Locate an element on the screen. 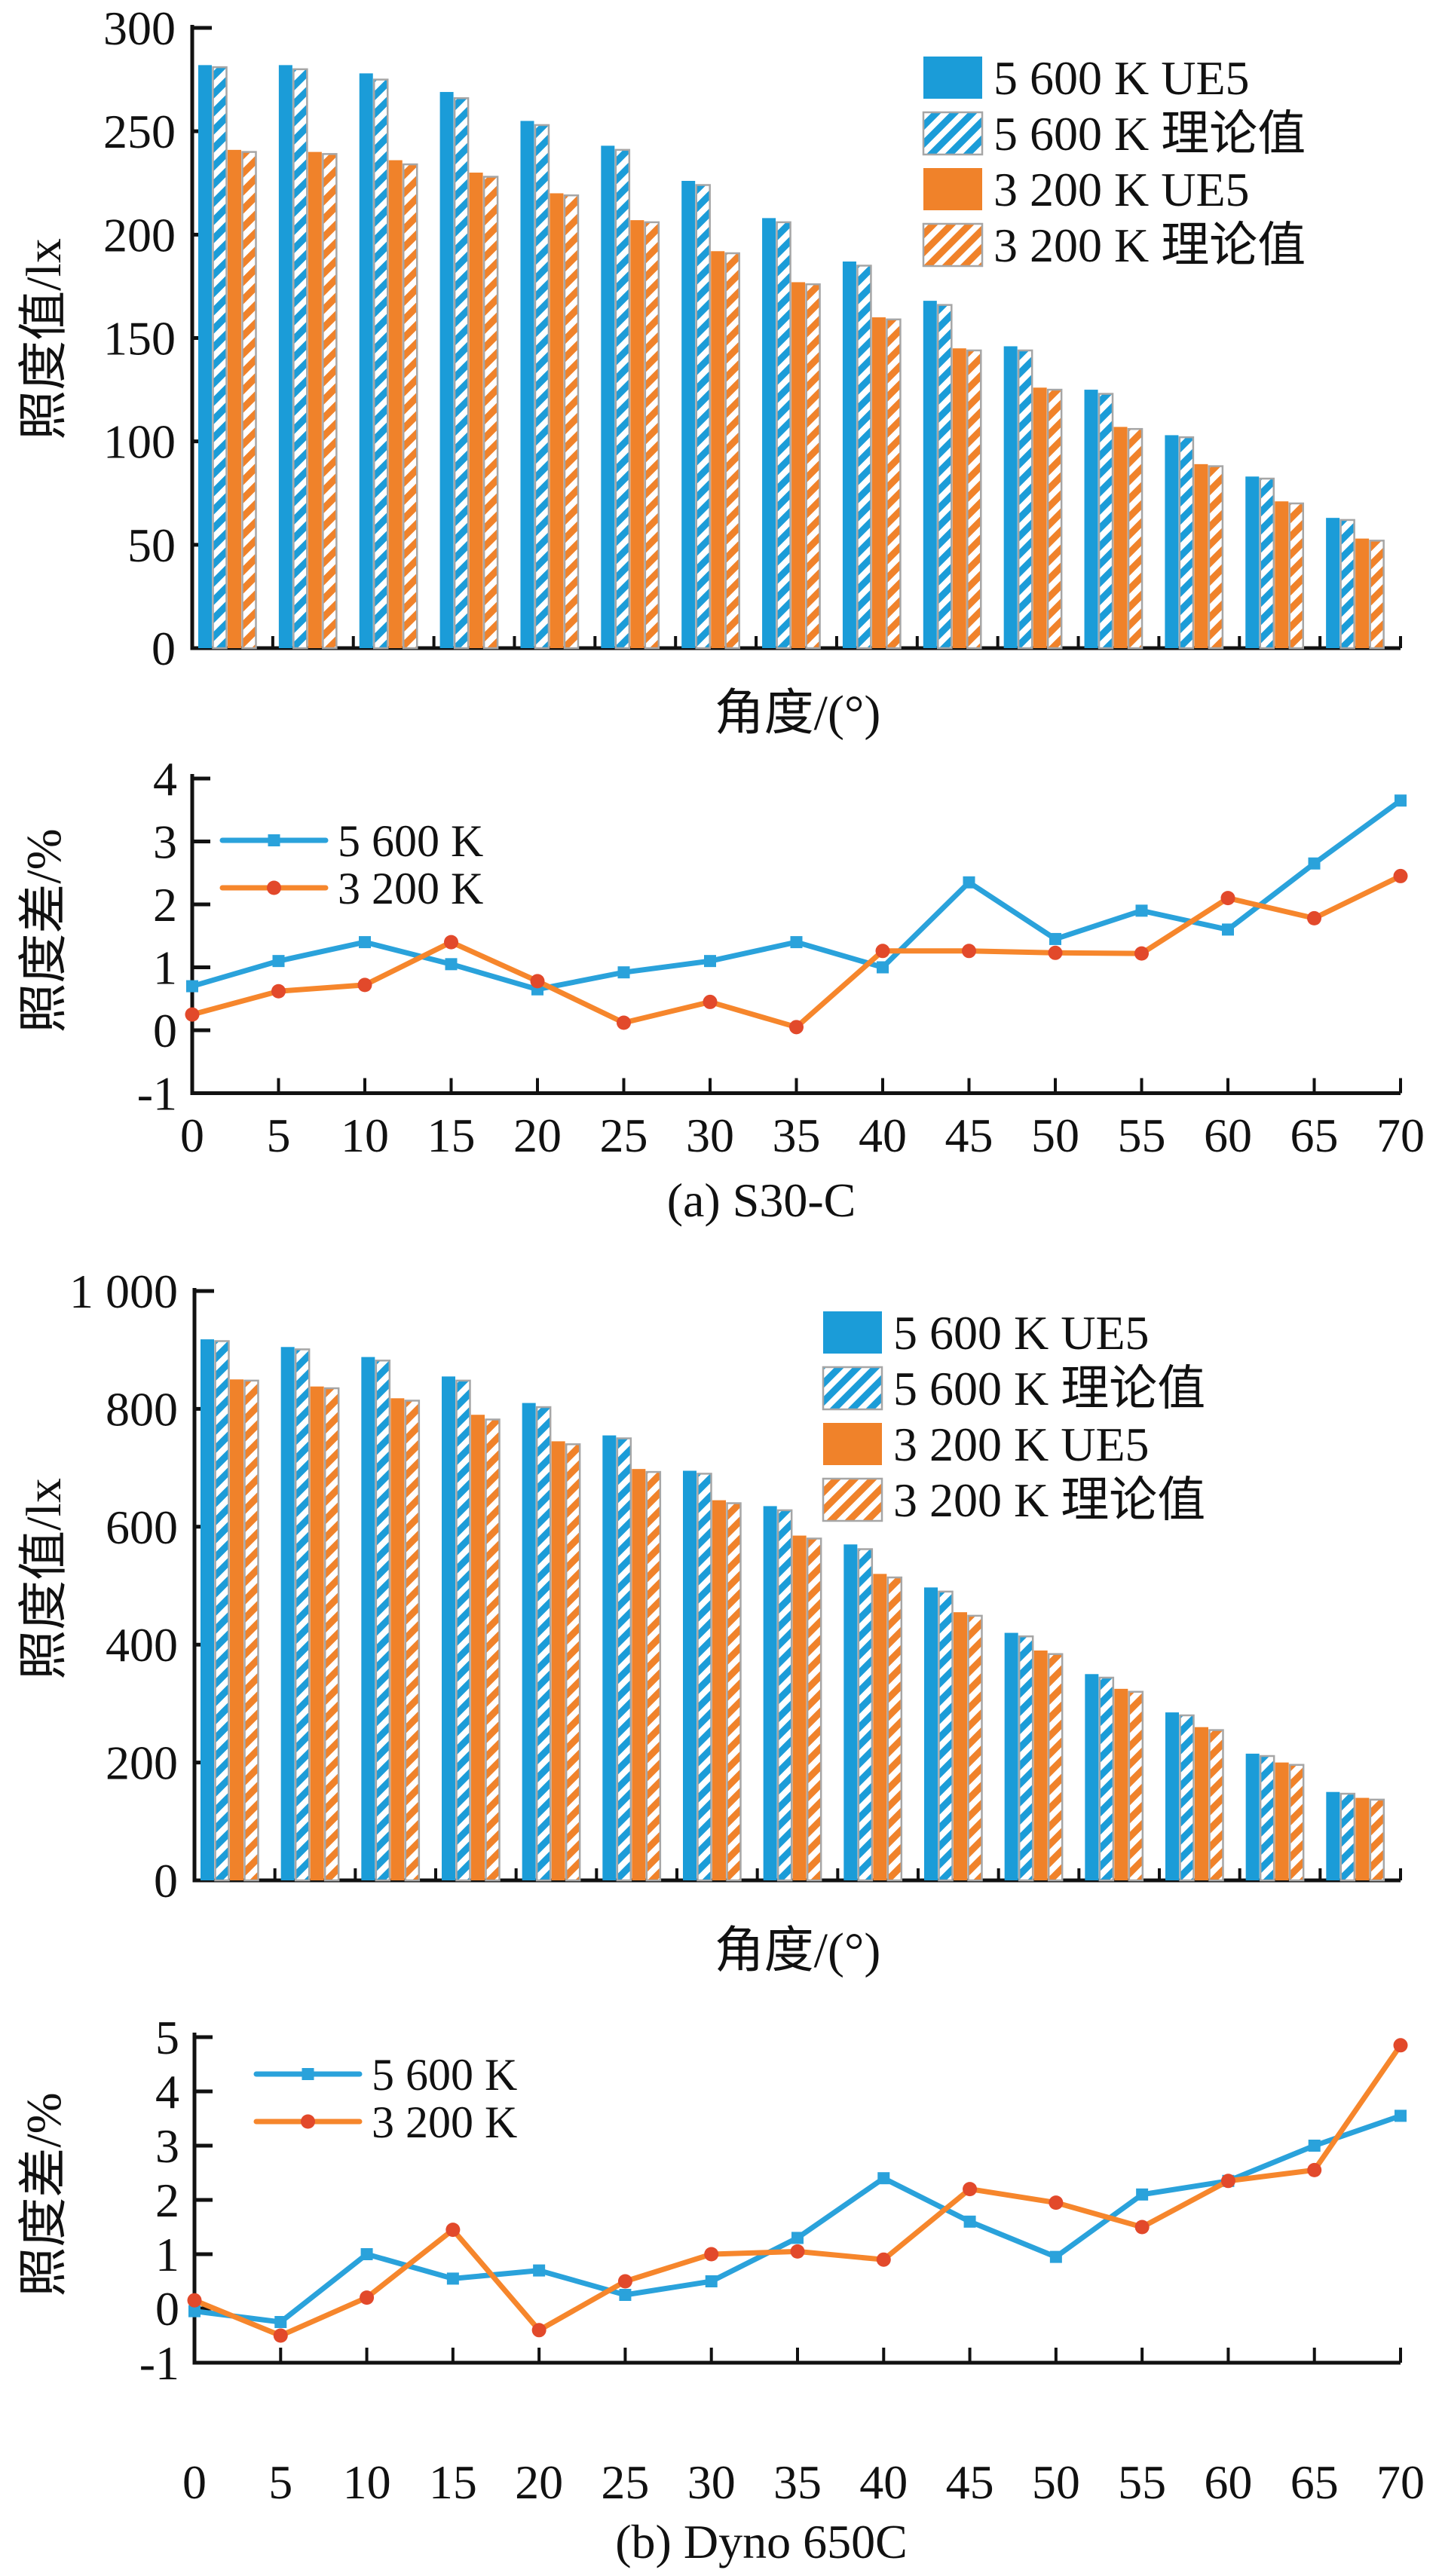  bar-bars-dyno650c-3 200 K UE5-30 is located at coordinates (719, 1690).